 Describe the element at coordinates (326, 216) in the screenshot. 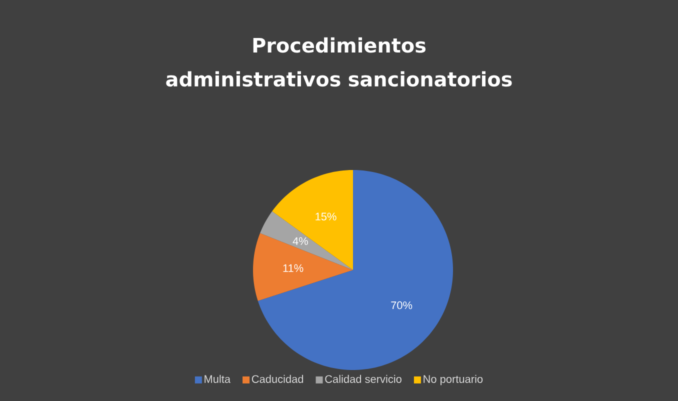

I see `data-label: 15%` at that location.